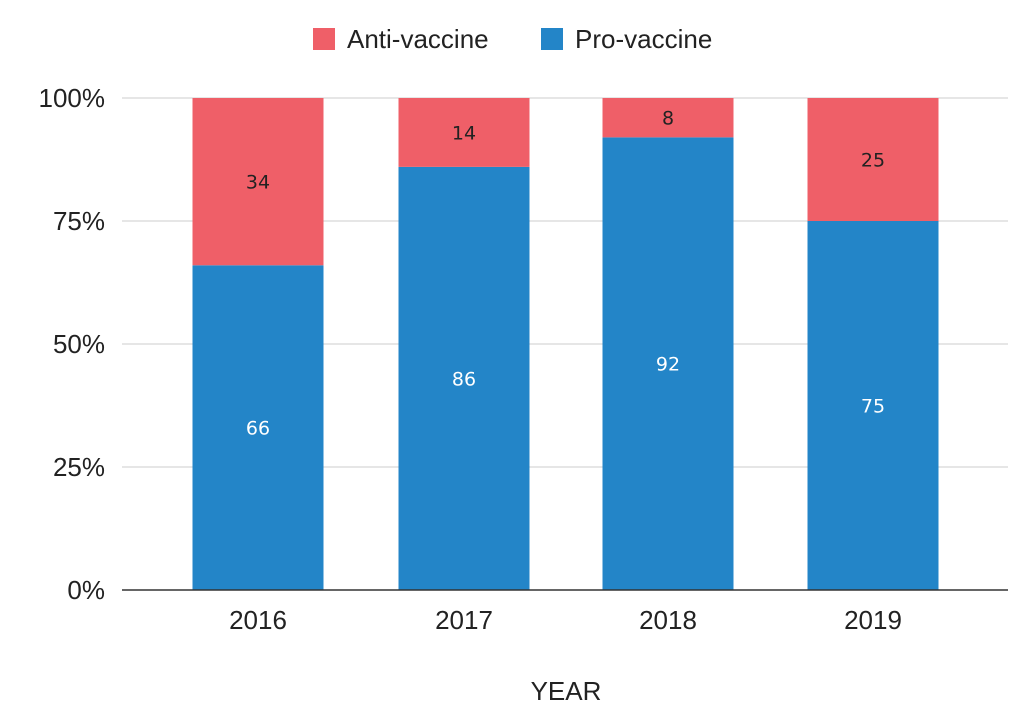  I want to click on data-label-anti-vaccine-2018: 8, so click(668, 119).